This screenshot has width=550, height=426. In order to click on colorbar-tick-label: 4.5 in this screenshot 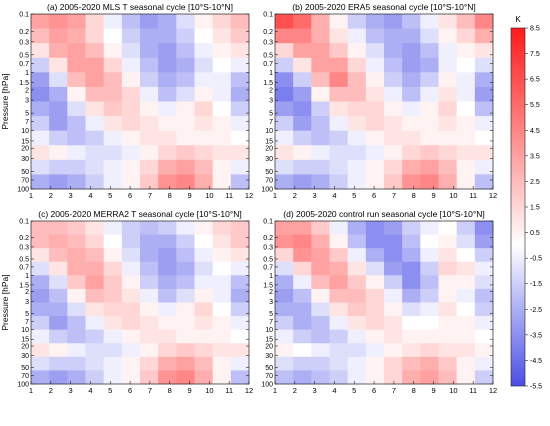, I will do `click(535, 131)`.